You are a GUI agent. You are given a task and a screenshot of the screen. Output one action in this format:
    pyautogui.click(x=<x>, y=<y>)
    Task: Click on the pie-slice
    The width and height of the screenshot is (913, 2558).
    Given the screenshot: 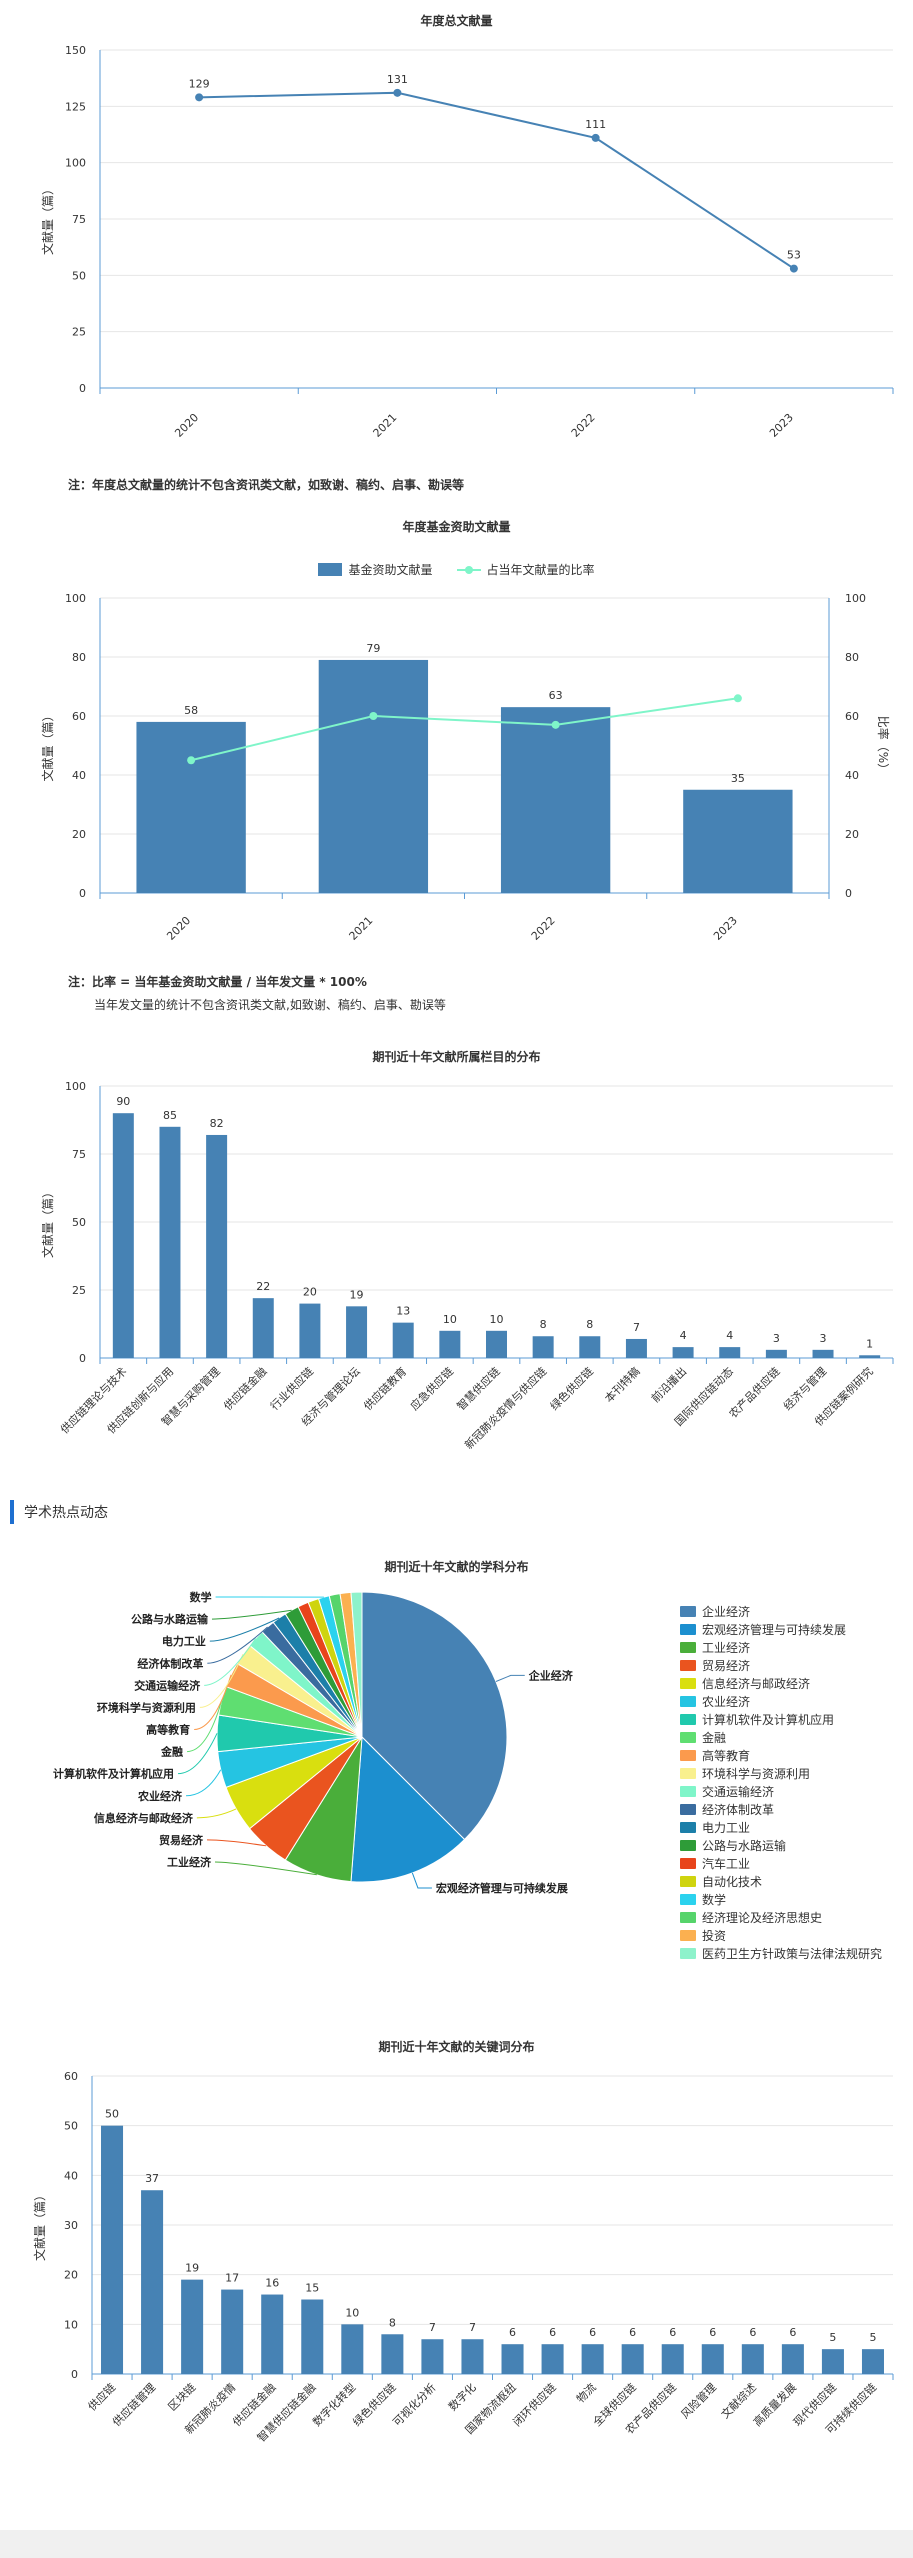 What is the action you would take?
    pyautogui.click(x=408, y=1809)
    